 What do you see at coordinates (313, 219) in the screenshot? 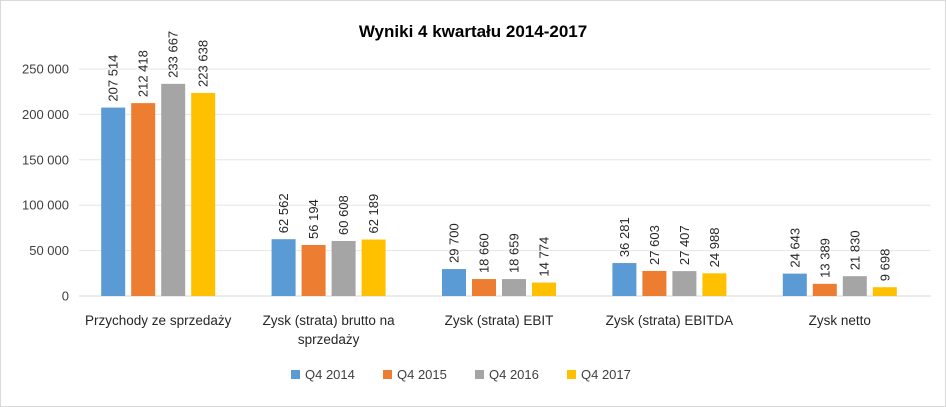
I see `data-label: 56 194` at bounding box center [313, 219].